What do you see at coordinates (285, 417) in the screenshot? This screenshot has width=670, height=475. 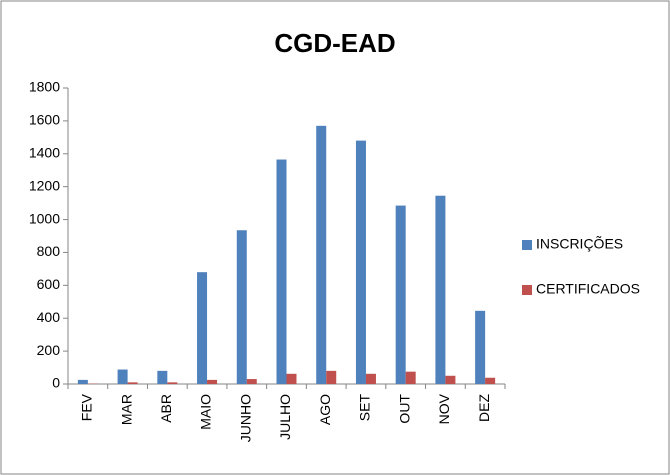 I see `x-tick-label: JULHO` at bounding box center [285, 417].